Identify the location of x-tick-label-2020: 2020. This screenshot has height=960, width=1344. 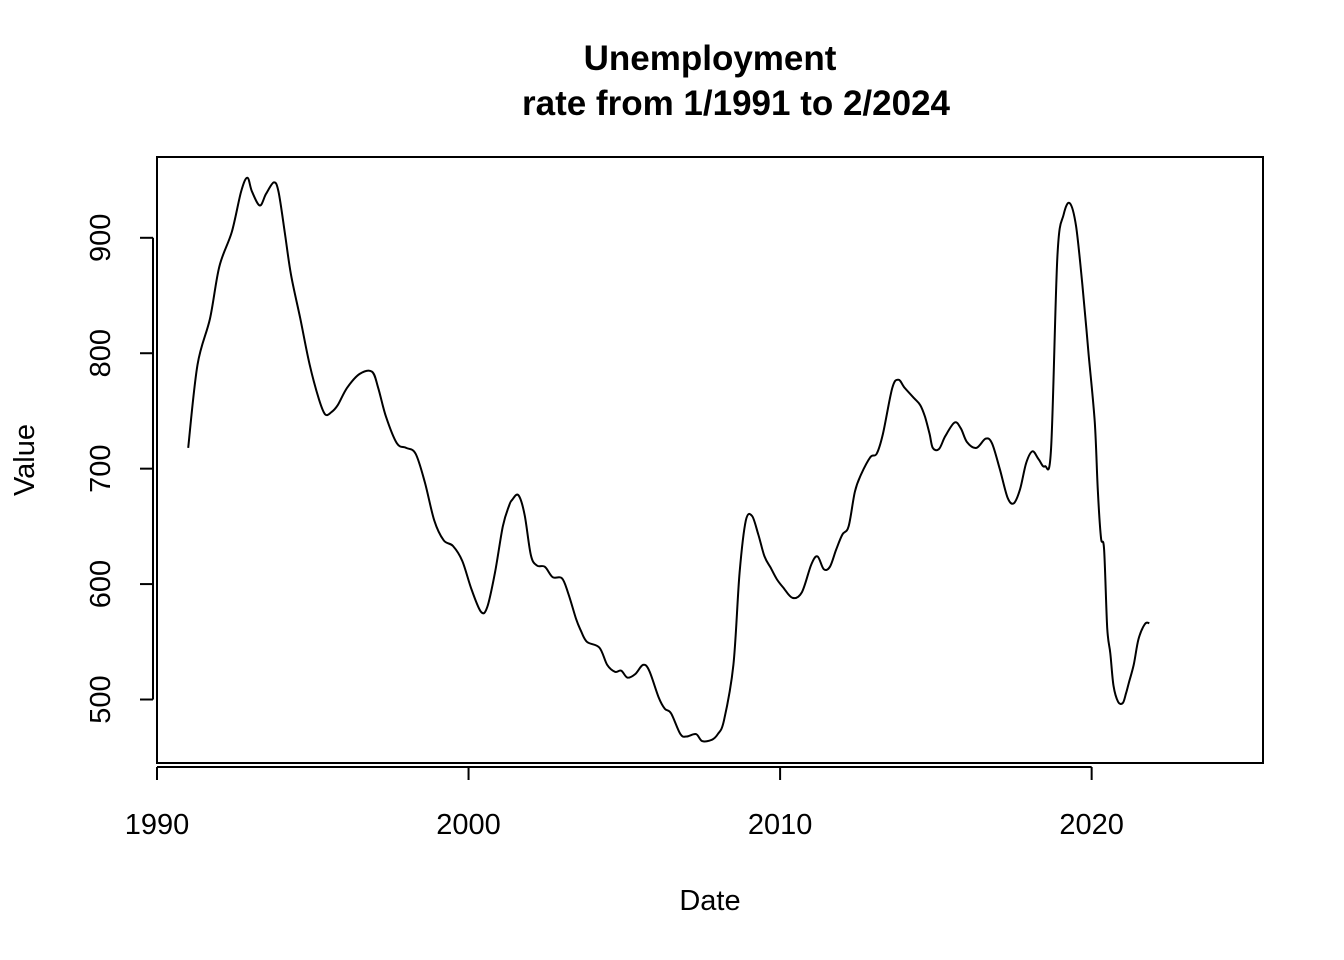
(1091, 825).